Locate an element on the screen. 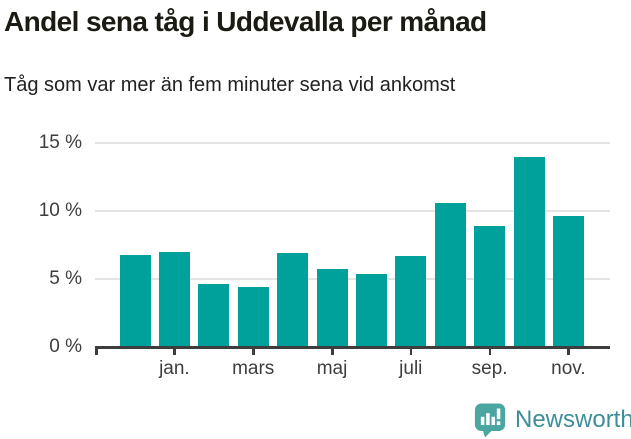 This screenshot has height=439, width=631. y-axis-label: 0 % is located at coordinates (65, 346).